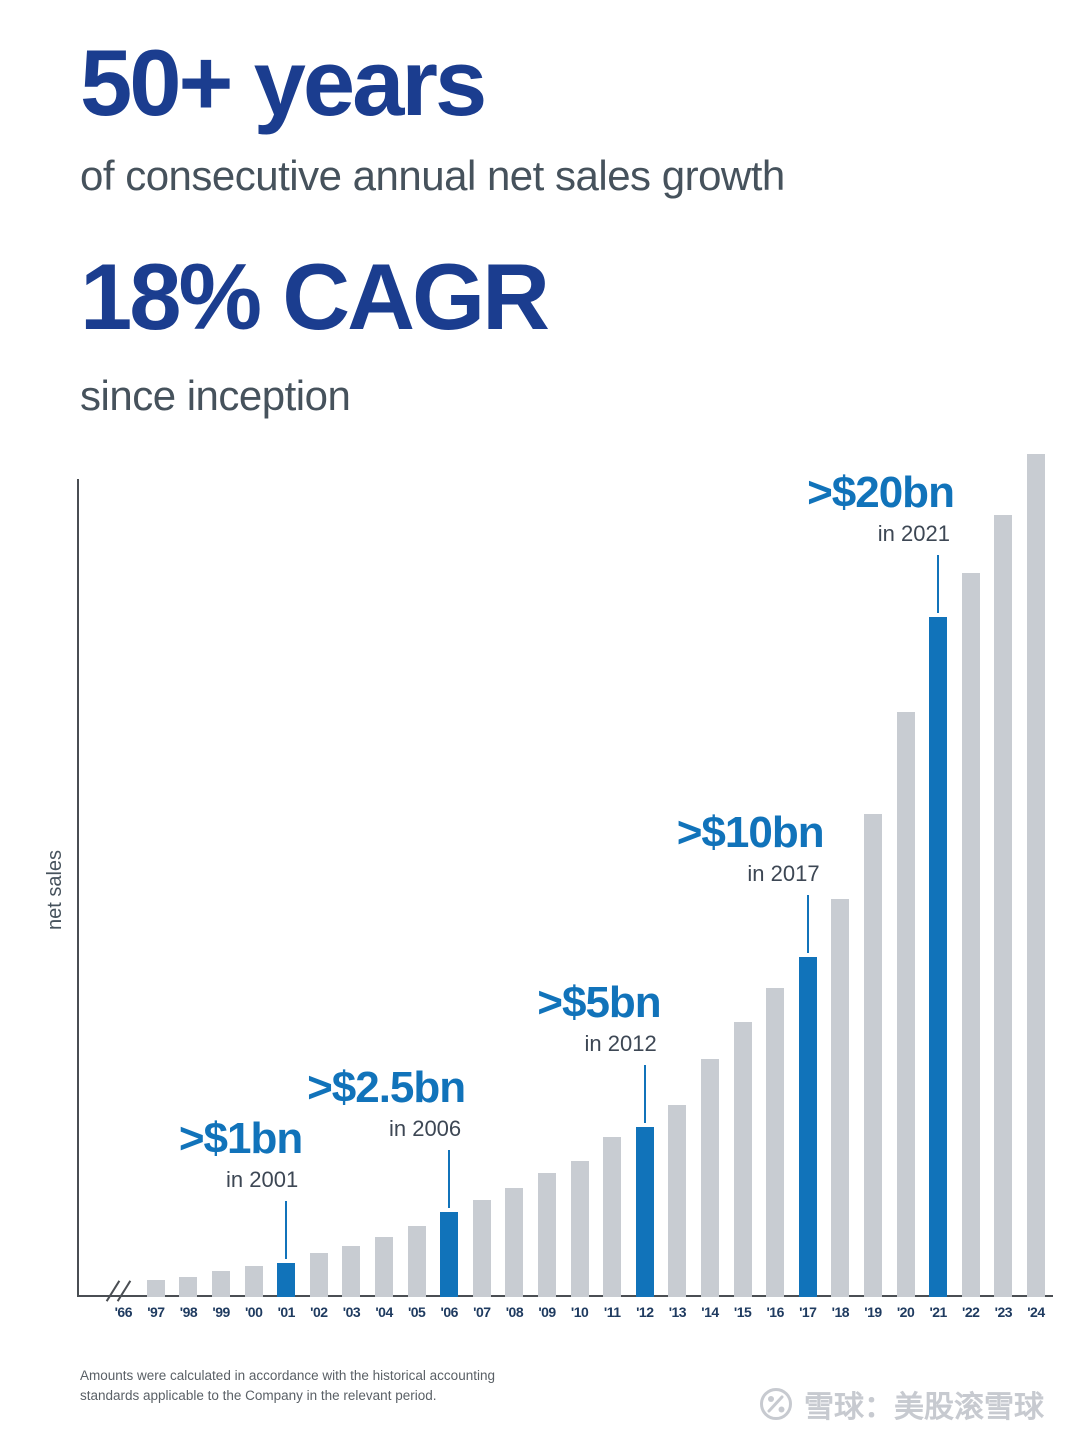  I want to click on callout-year-label: in 2012, so click(620, 1043).